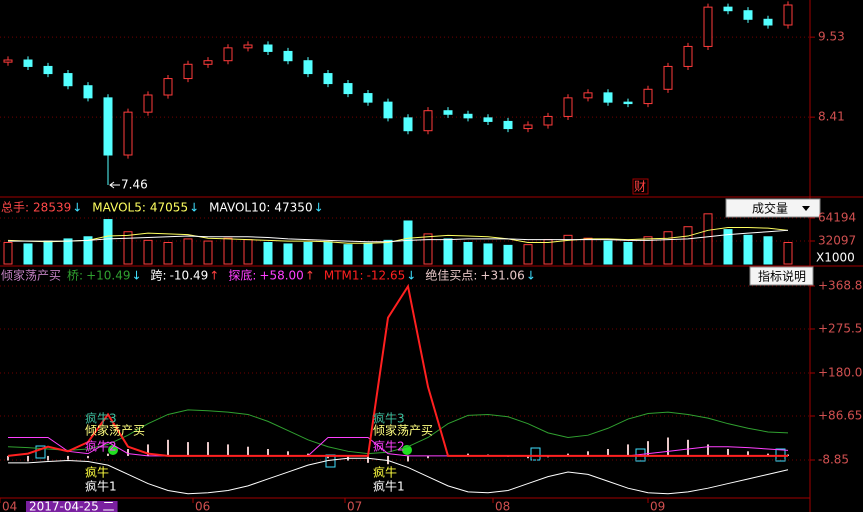  Describe the element at coordinates (293, 208) in the screenshot. I see `legend-text: 47350` at that location.